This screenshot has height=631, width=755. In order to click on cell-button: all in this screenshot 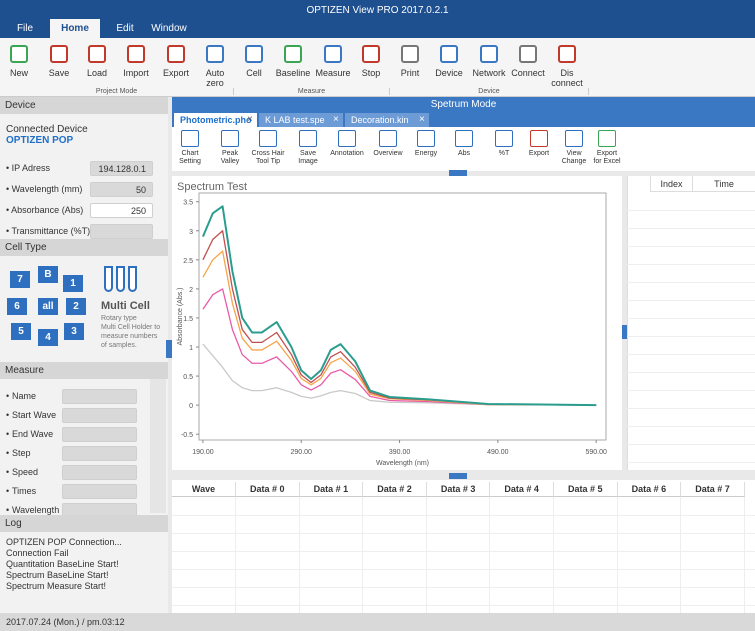, I will do `click(48, 306)`.